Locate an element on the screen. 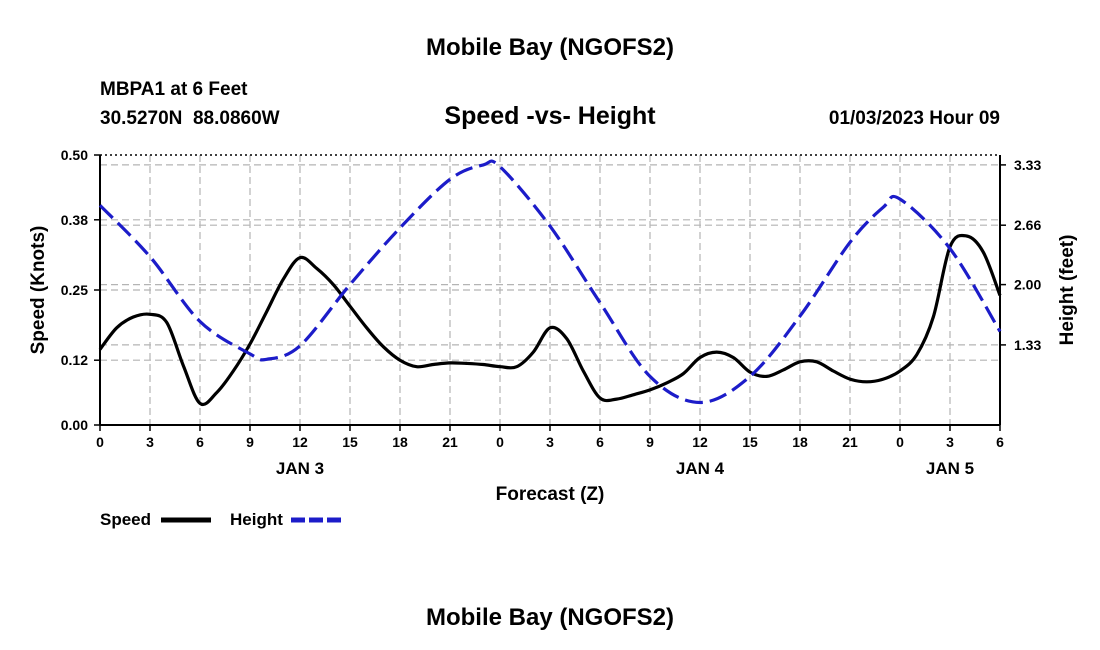 The height and width of the screenshot is (650, 1100). timestamp-label: 01/03/2023 Hour 09 is located at coordinates (914, 118).